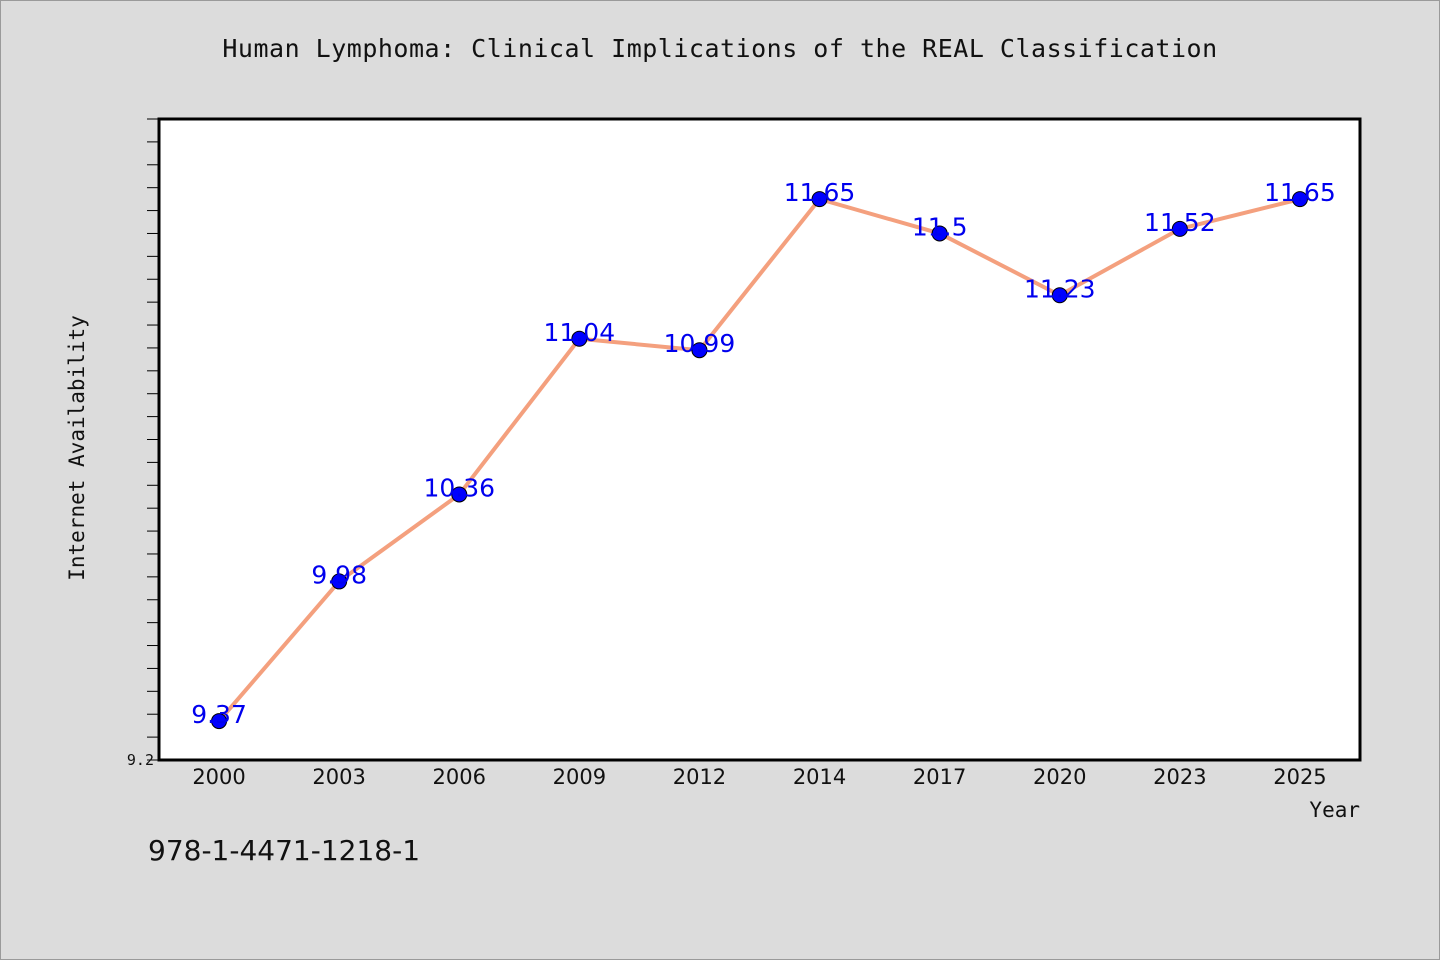  I want to click on y-axis-ticks: 9.2, so click(143, 443).